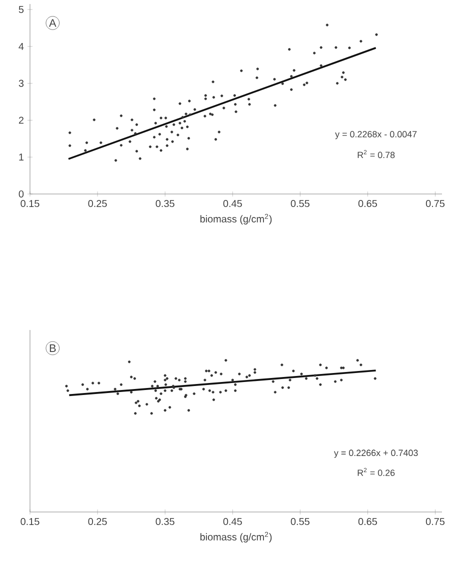  What do you see at coordinates (21, 9) in the screenshot?
I see `y-tick-label: 5` at bounding box center [21, 9].